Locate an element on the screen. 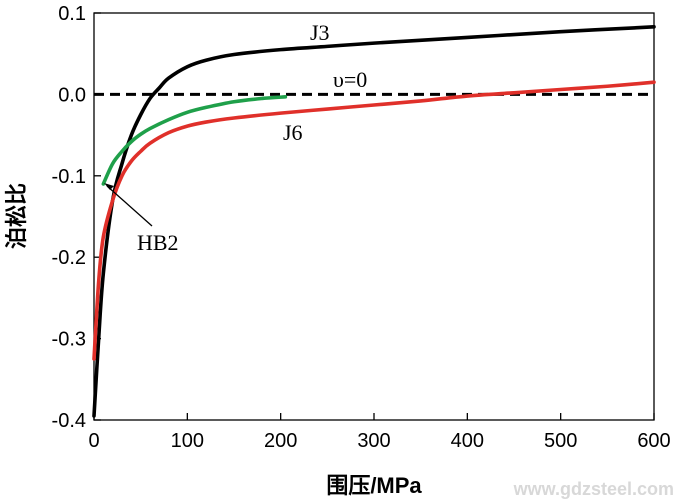 The height and width of the screenshot is (500, 678). y-tick-label: -0.4 is located at coordinates (69, 421).